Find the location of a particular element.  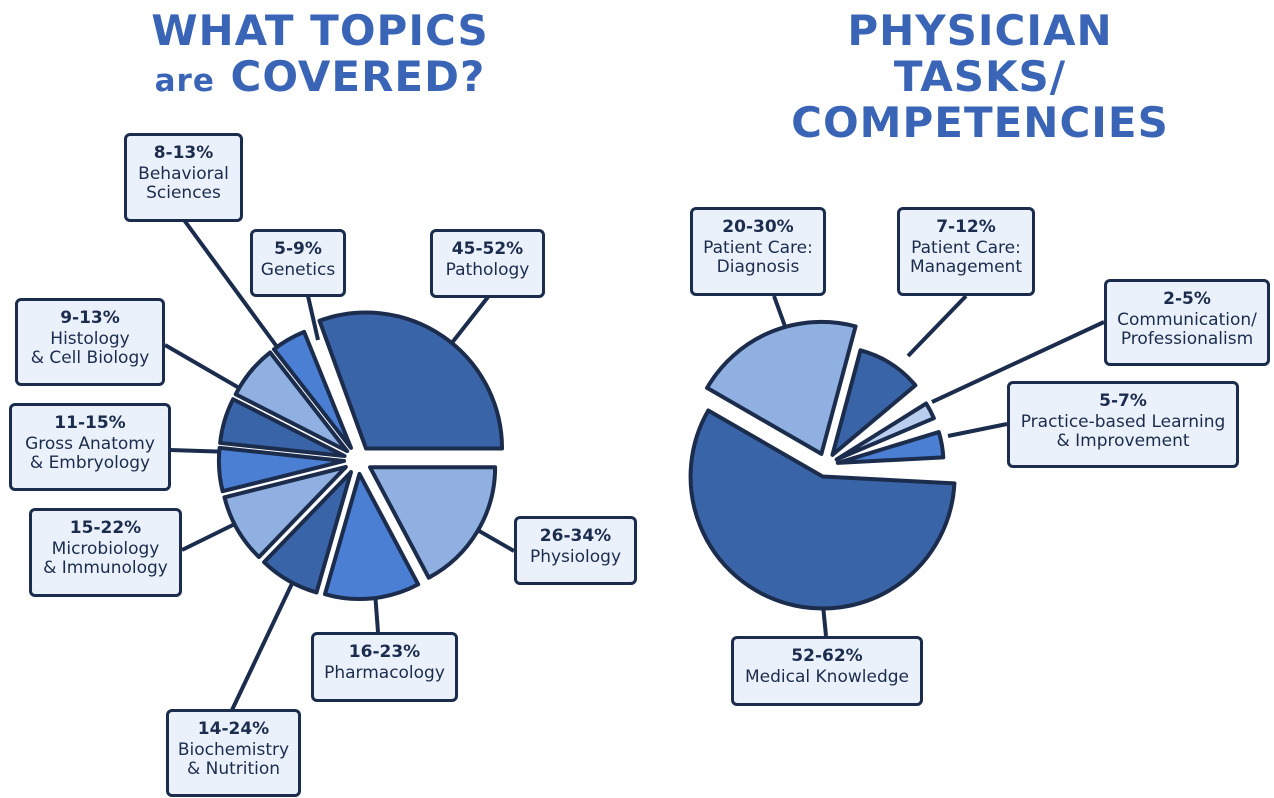

pie-slice-microbiology-immunology is located at coordinates (285, 512).